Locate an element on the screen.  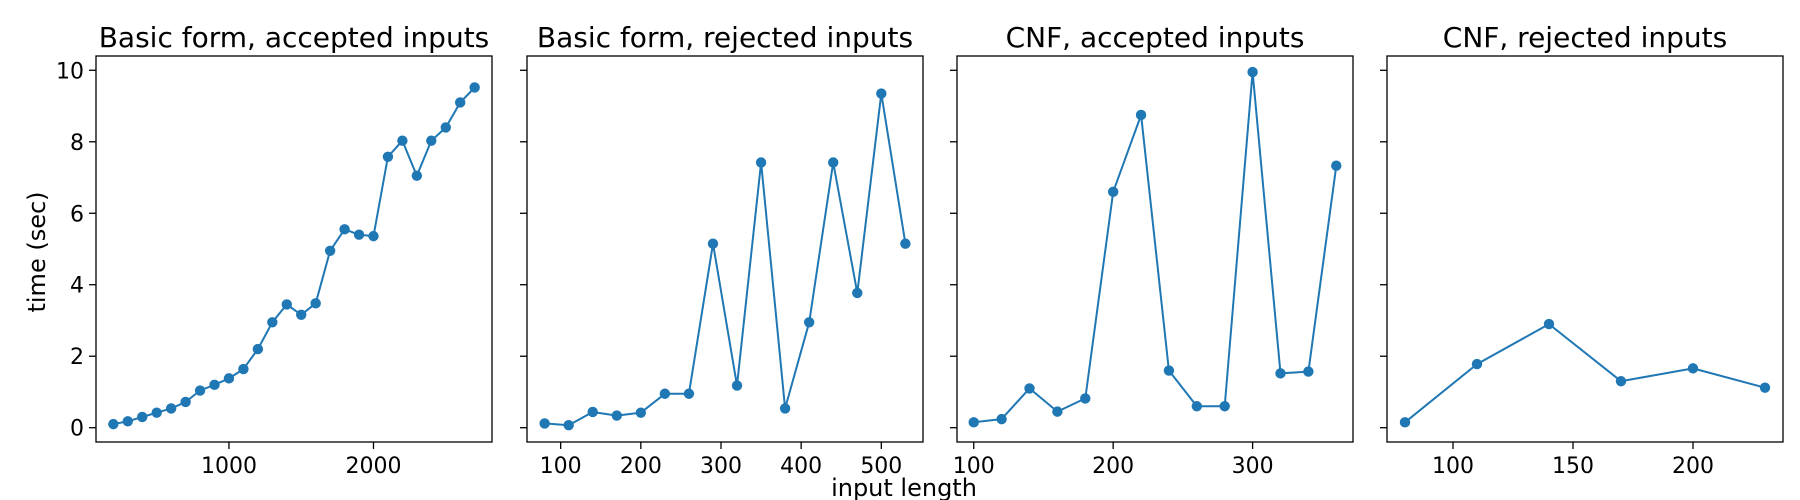
panel-title: Basic form, rejected inputs is located at coordinates (725, 37).